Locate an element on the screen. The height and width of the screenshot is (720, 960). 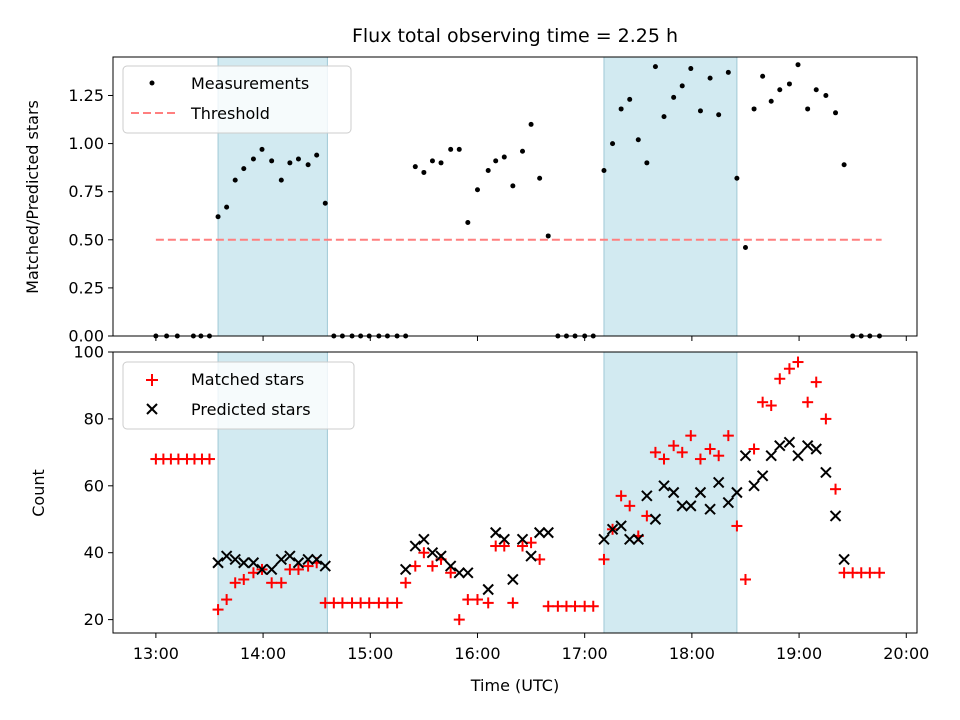
top-y-axis-label: Matched/Predicted stars is located at coordinates (32, 197).